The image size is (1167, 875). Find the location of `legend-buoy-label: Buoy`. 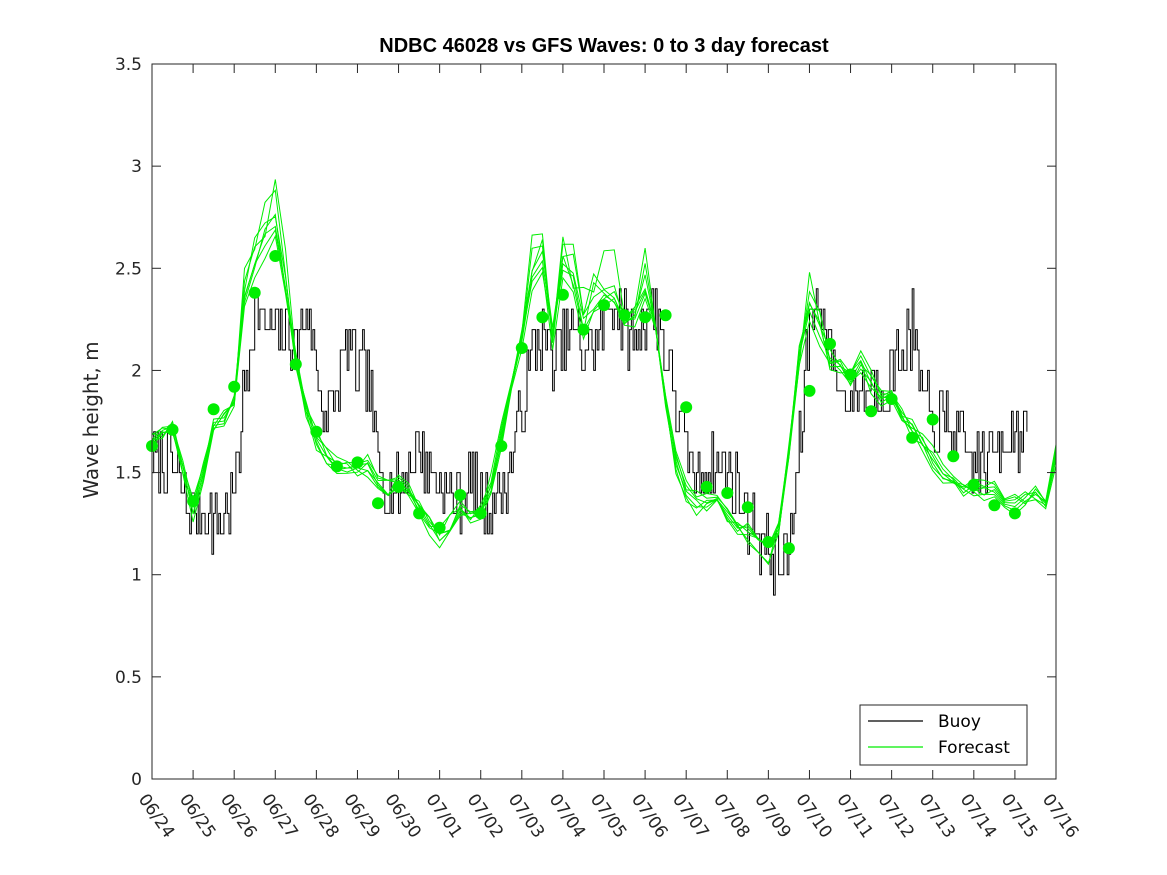

legend-buoy-label: Buoy is located at coordinates (959, 722).